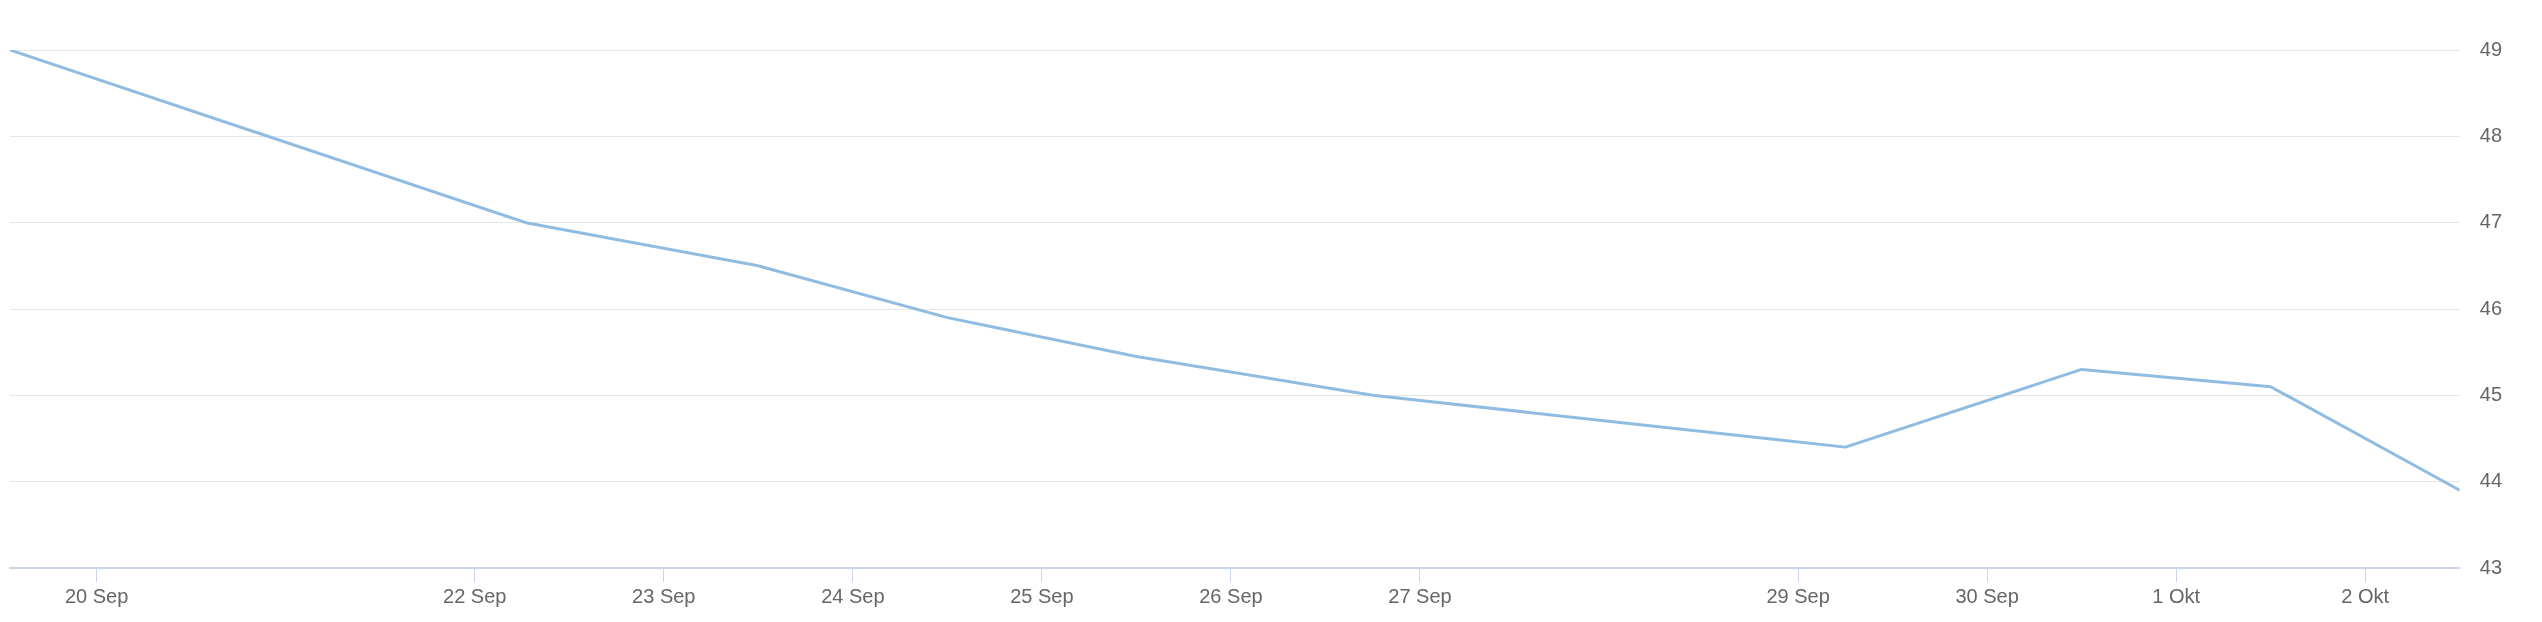 The width and height of the screenshot is (2542, 622). What do you see at coordinates (2490, 566) in the screenshot?
I see `y-tick-label: 43` at bounding box center [2490, 566].